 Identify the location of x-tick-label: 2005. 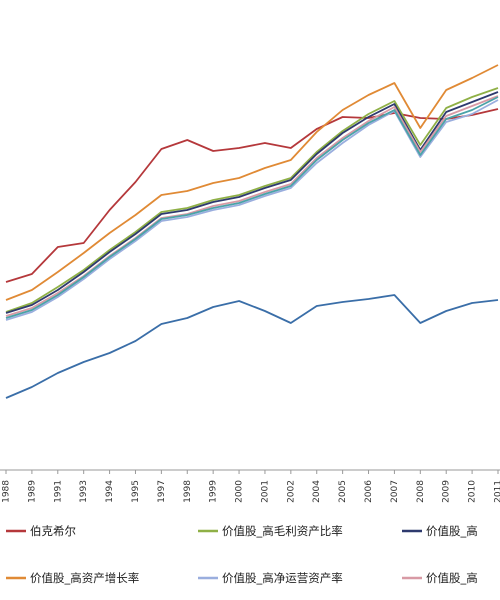
(343, 491).